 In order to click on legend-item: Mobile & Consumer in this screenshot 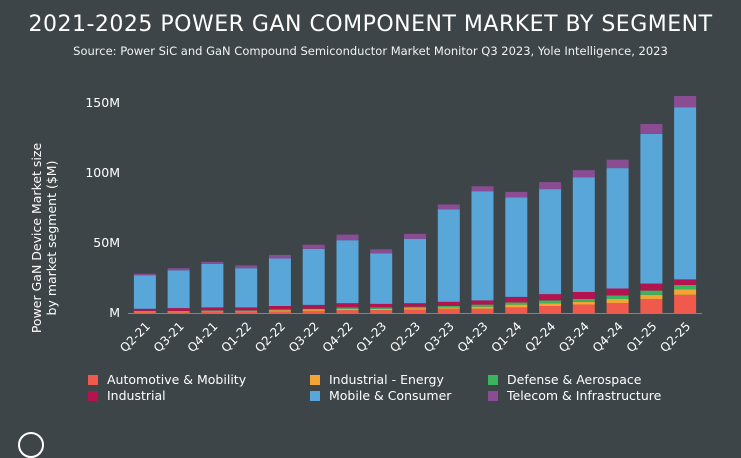, I will do `click(380, 395)`.